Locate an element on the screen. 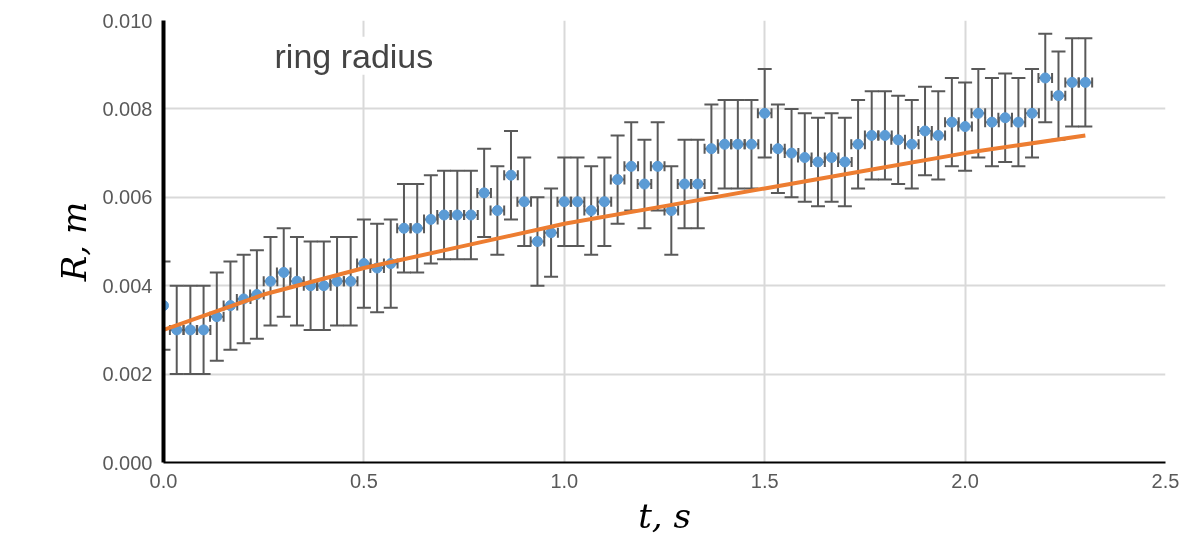 This screenshot has height=549, width=1186. y-tick-label: 0.004 is located at coordinates (127, 285).